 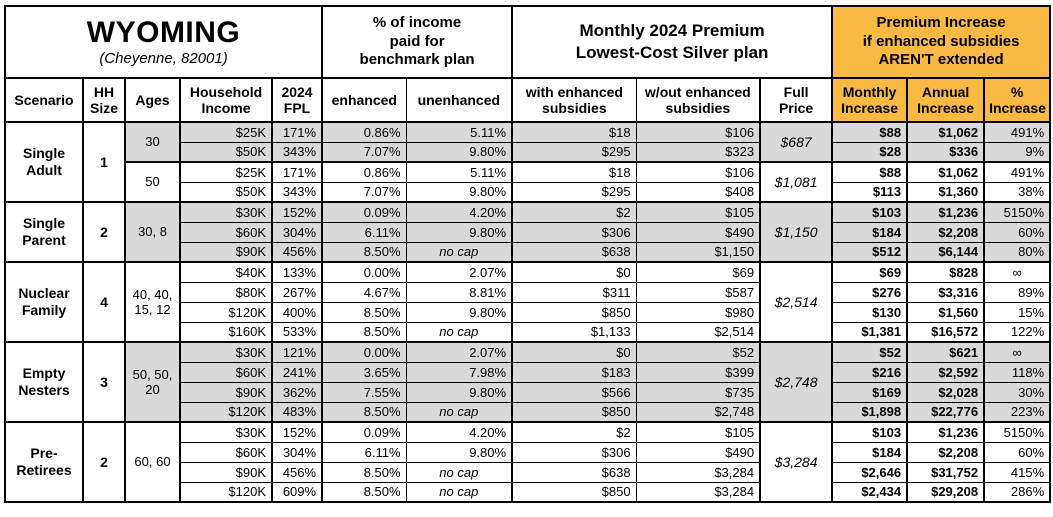 What do you see at coordinates (296, 100) in the screenshot?
I see `col-header-fpl: 2024 FPL` at bounding box center [296, 100].